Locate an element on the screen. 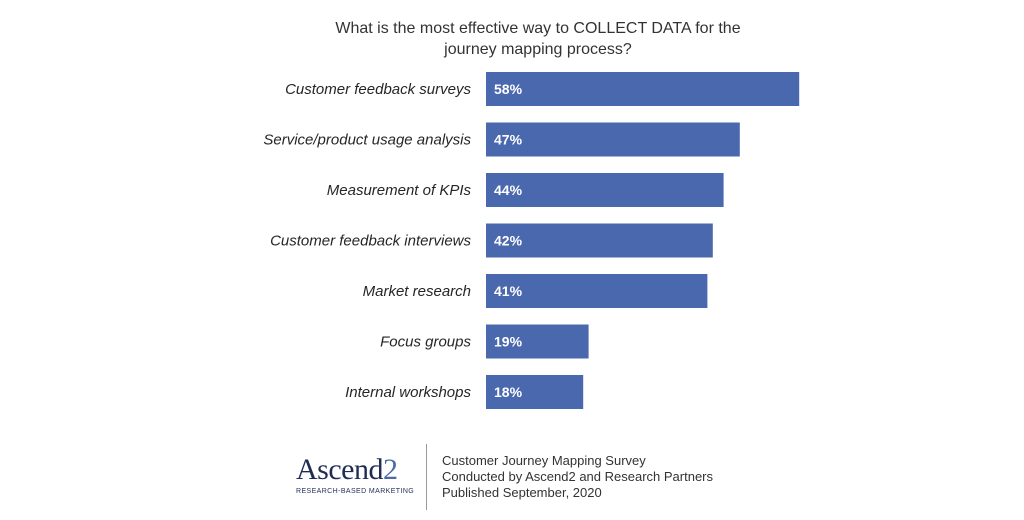 This screenshot has width=1024, height=520. logo-wordmark: Ascend2 is located at coordinates (355, 470).